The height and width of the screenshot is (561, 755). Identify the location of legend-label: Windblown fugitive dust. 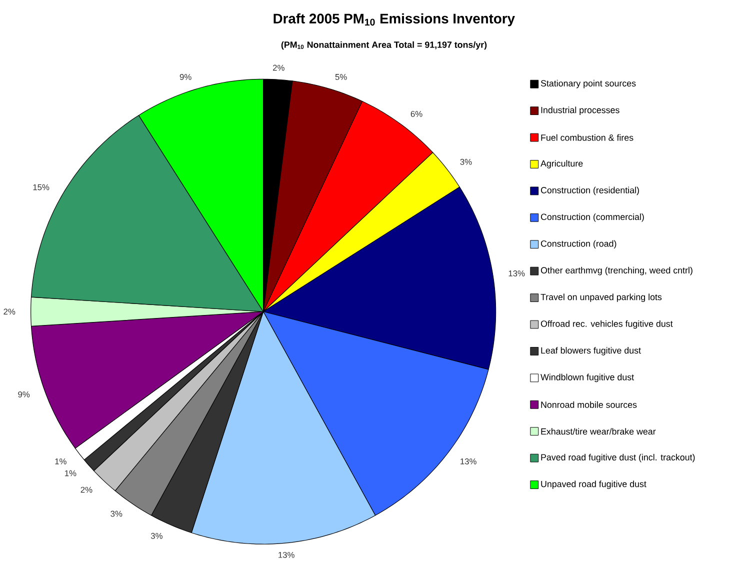
(587, 378).